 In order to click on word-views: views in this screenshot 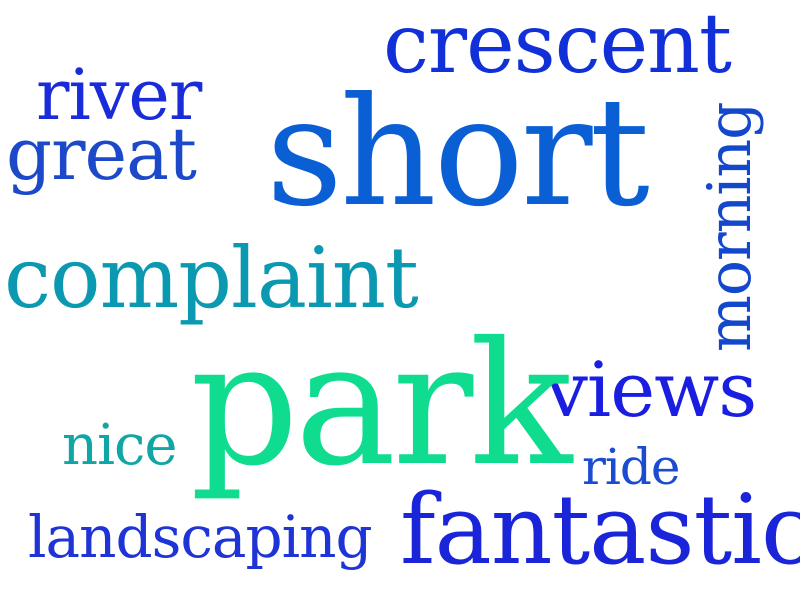, I will do `click(651, 389)`.